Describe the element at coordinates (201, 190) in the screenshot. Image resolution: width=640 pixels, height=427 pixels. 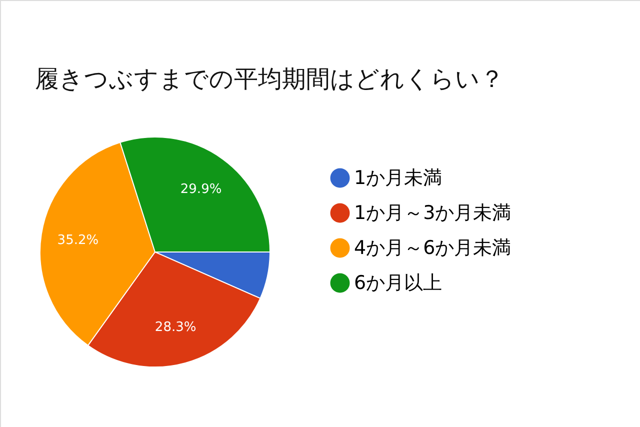
I see `data-label: 29.9%` at that location.